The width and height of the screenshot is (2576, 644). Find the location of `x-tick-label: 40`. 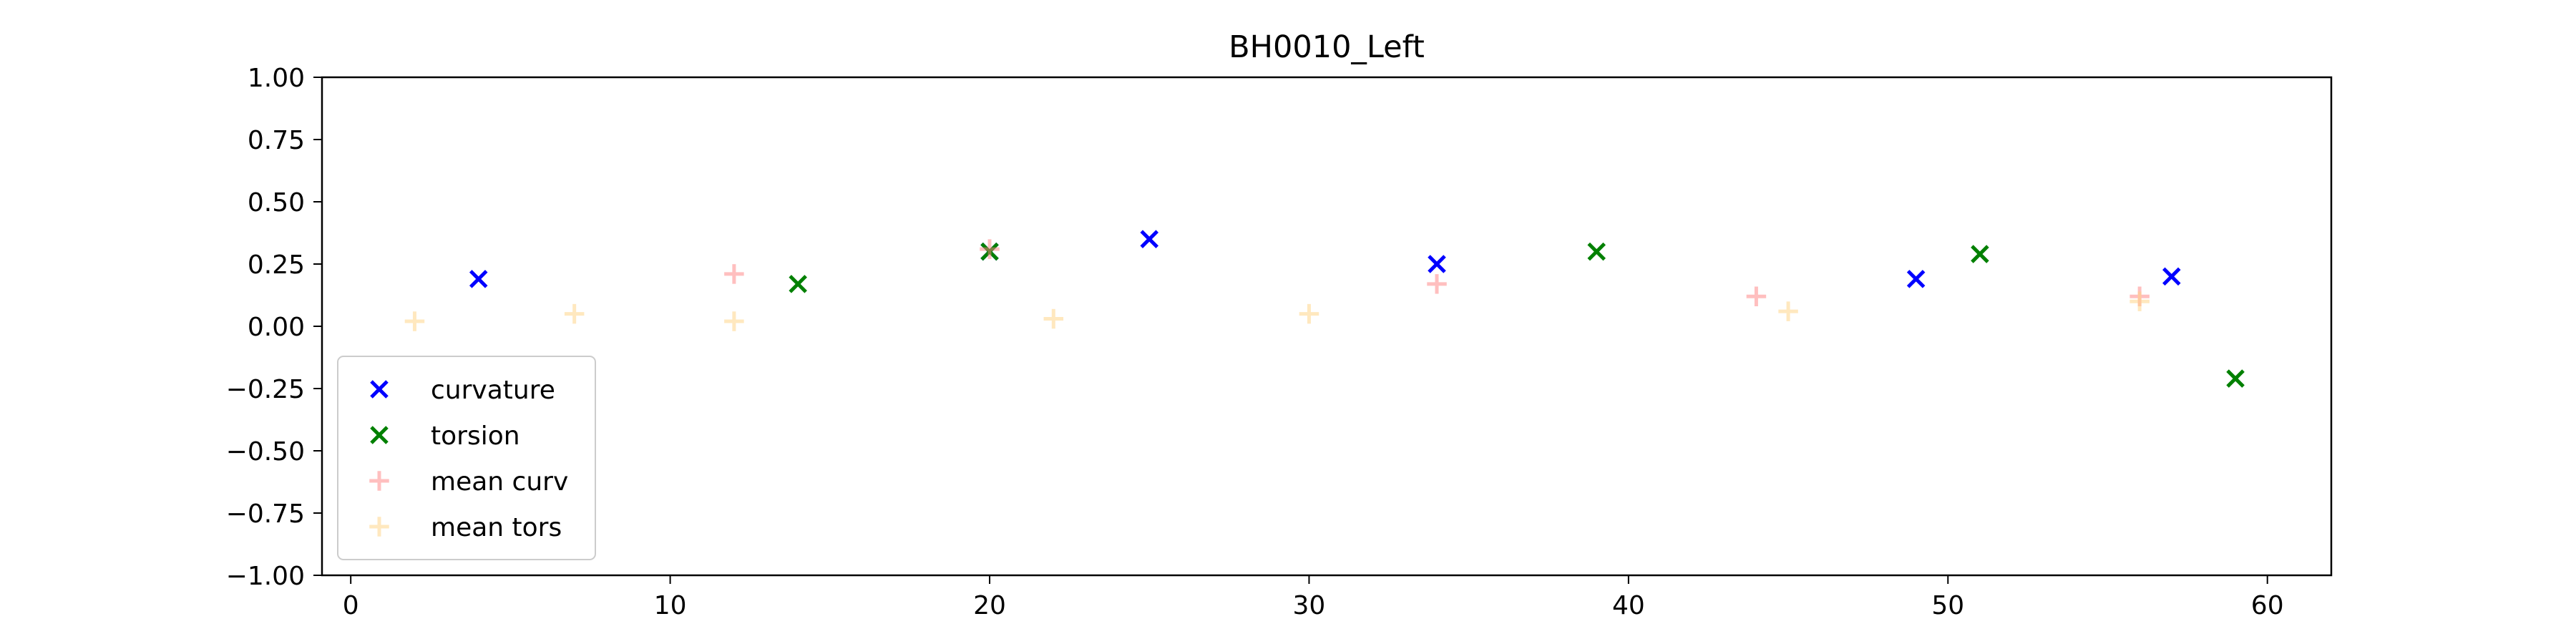

x-tick-label: 40 is located at coordinates (1628, 605).